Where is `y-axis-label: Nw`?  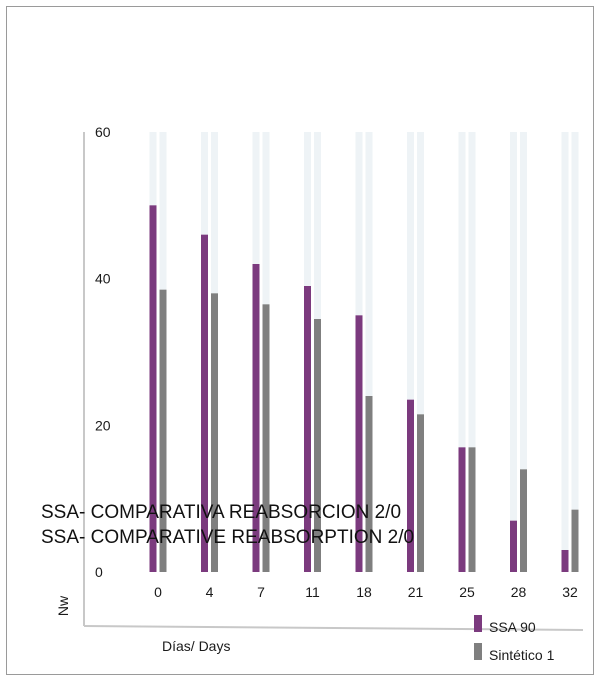
y-axis-label: Nw is located at coordinates (63, 605).